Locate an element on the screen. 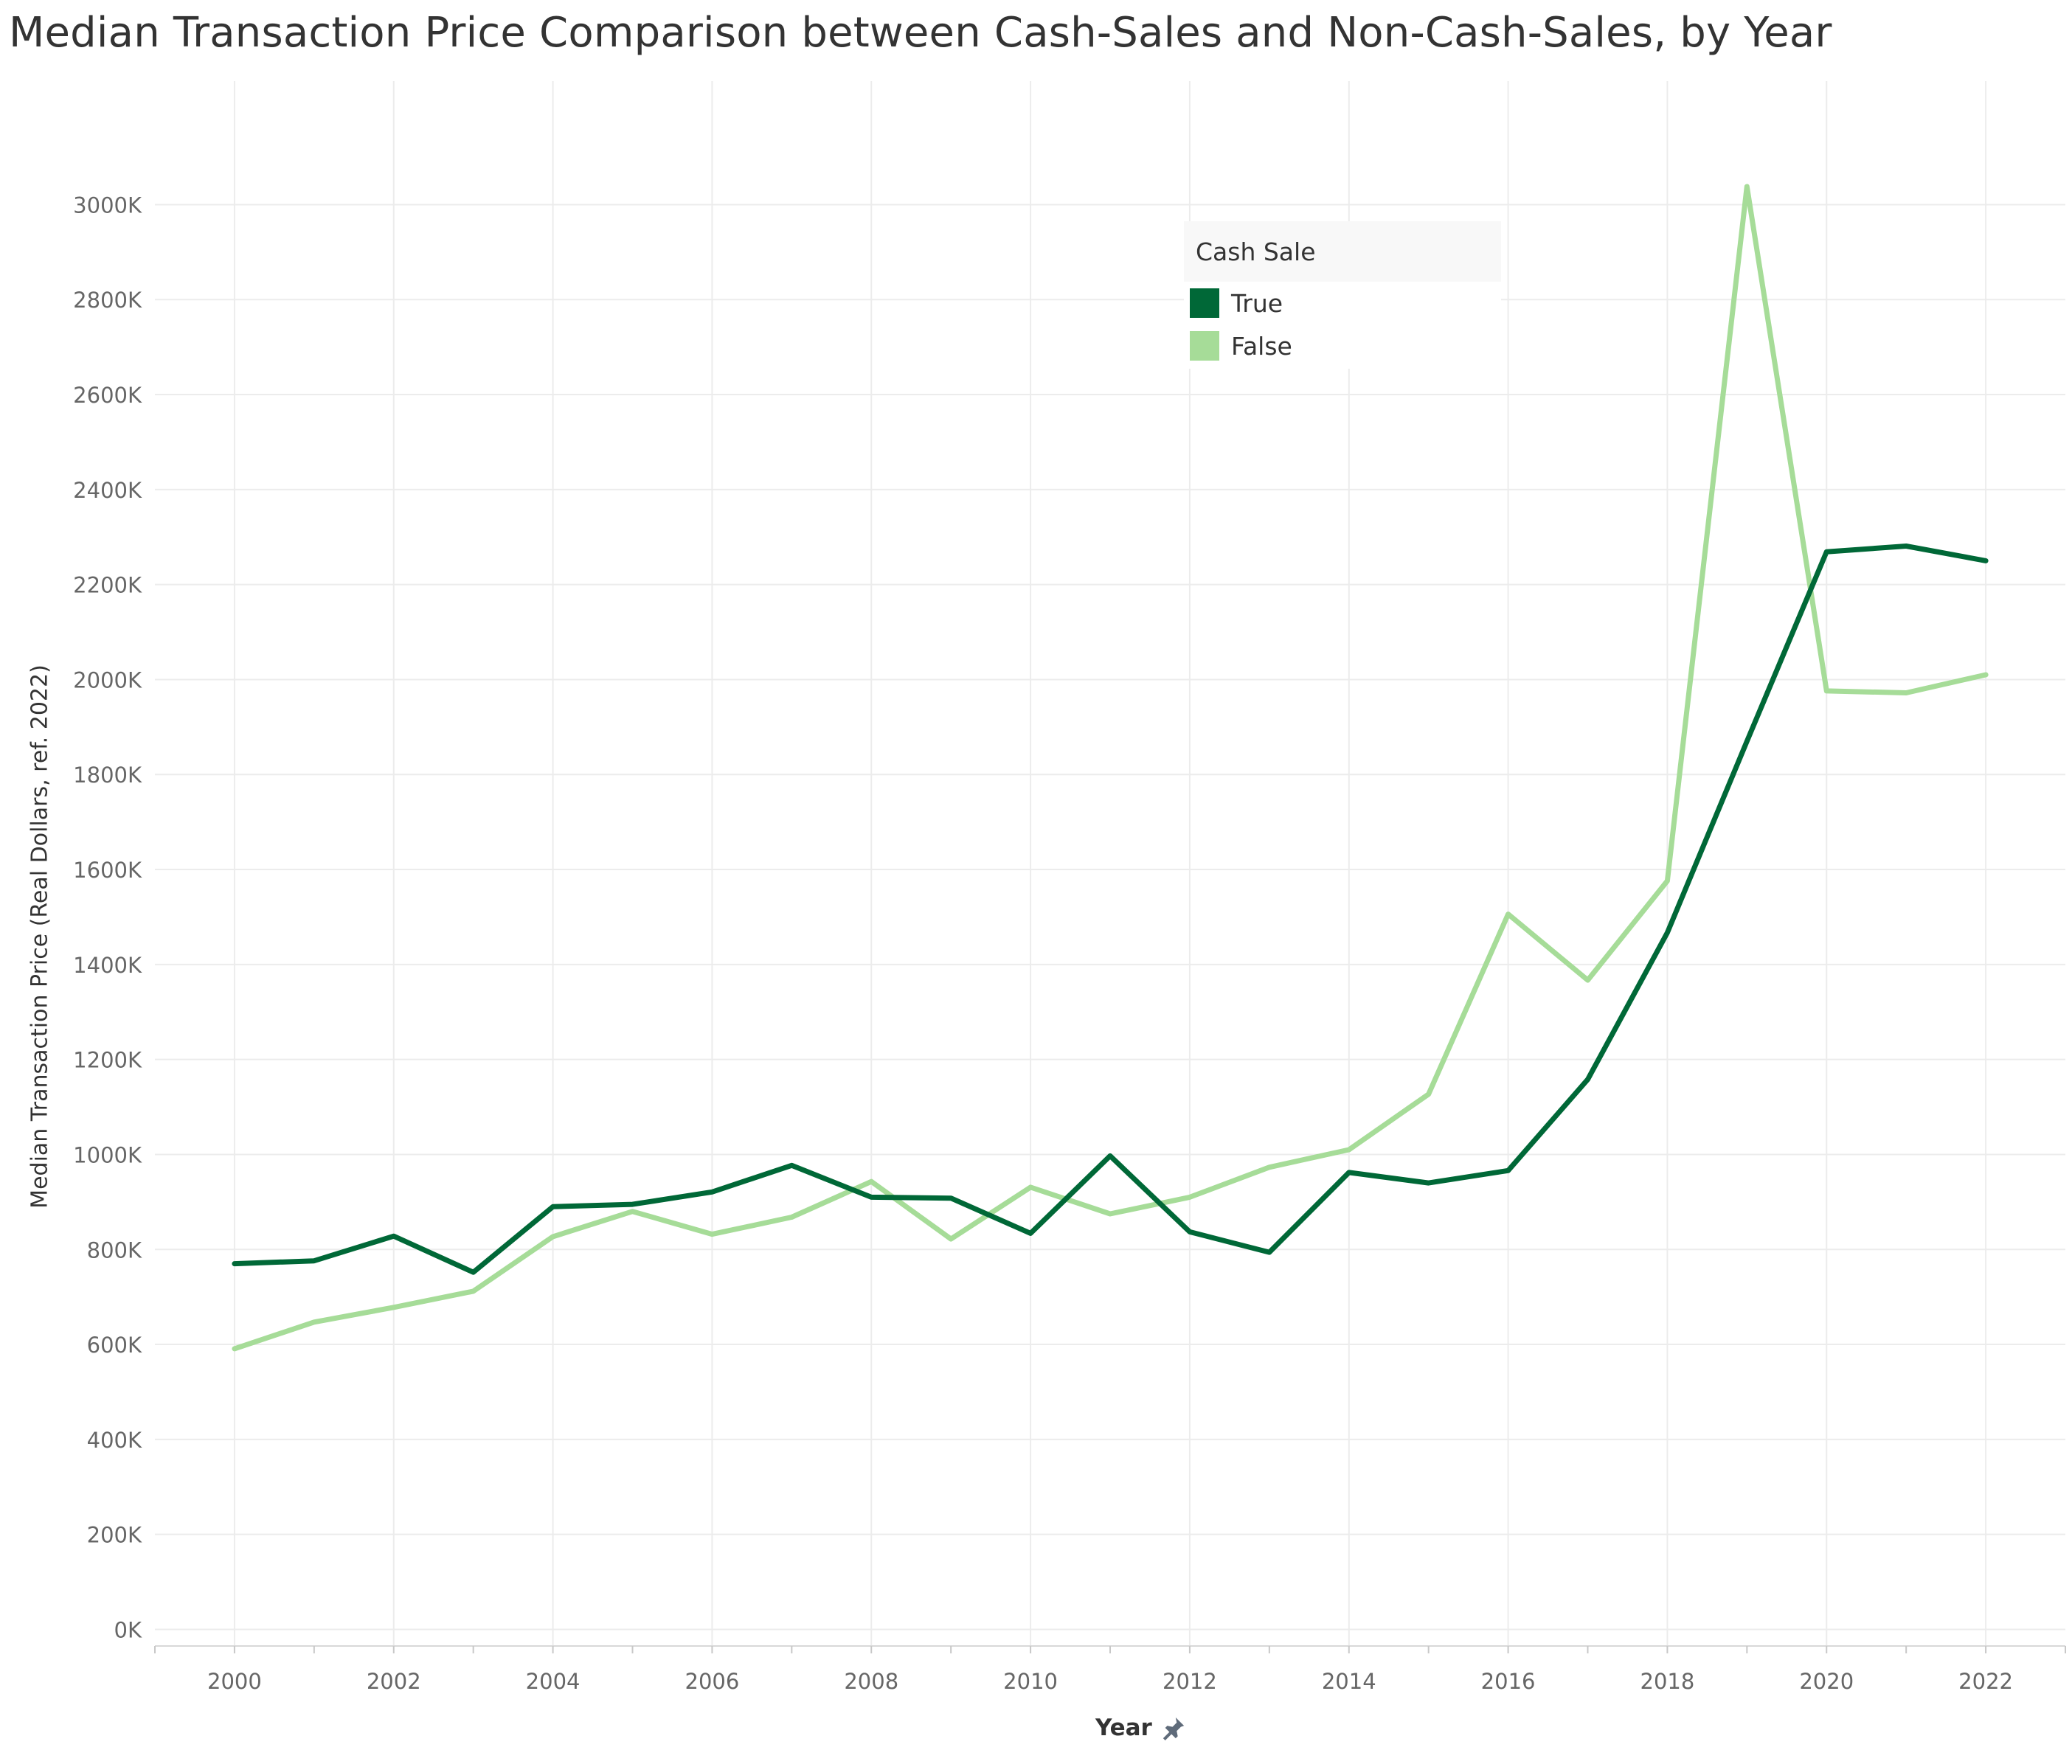 Image resolution: width=2072 pixels, height=1764 pixels. y-tick-label: 200K is located at coordinates (114, 1535).